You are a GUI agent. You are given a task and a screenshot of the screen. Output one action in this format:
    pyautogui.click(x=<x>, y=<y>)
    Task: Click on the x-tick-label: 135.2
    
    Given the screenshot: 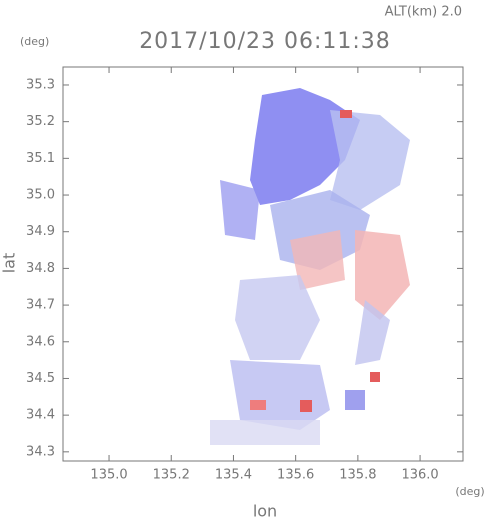 What is the action you would take?
    pyautogui.click(x=171, y=475)
    